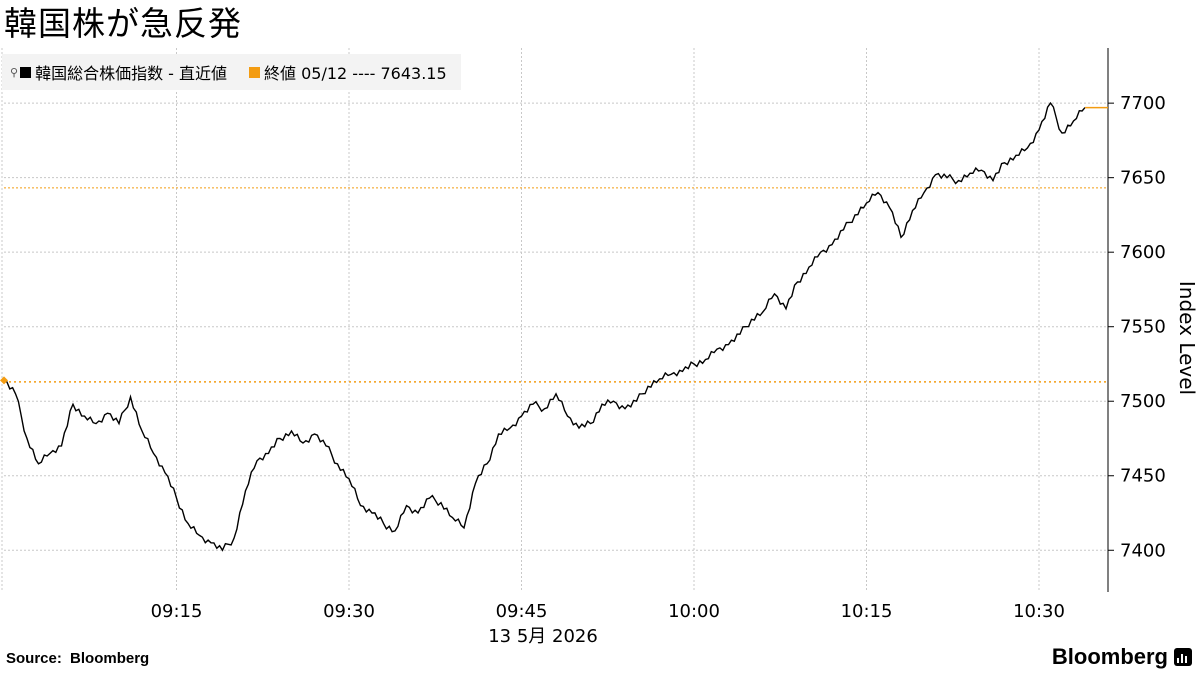  Describe the element at coordinates (123, 23) in the screenshot. I see `chart-title: 韓国株が急反発` at that location.